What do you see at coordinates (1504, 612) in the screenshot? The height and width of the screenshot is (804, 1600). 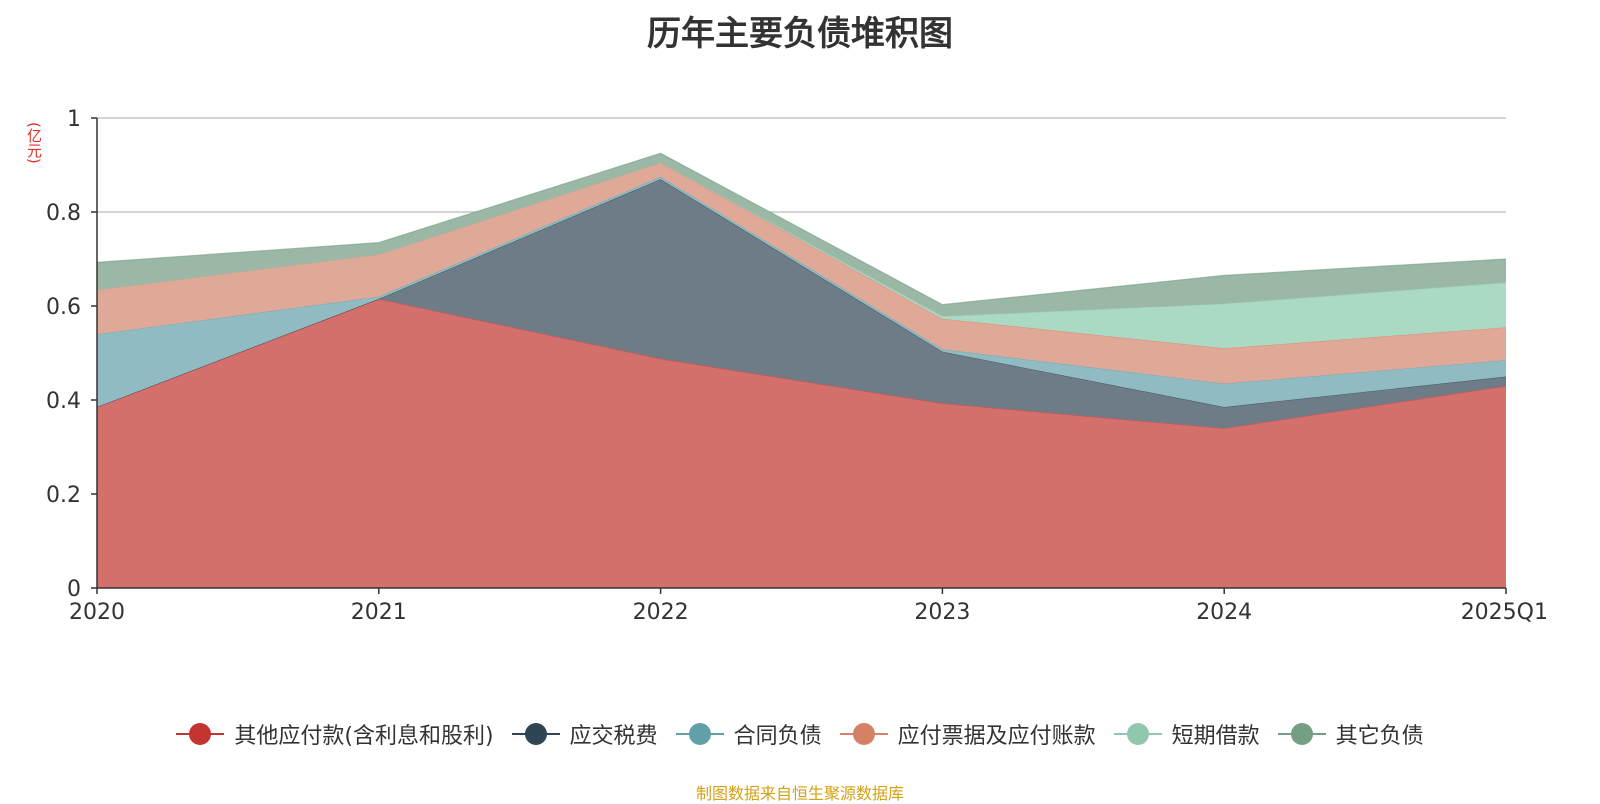 I see `x-tick-label: 2025Q1` at bounding box center [1504, 612].